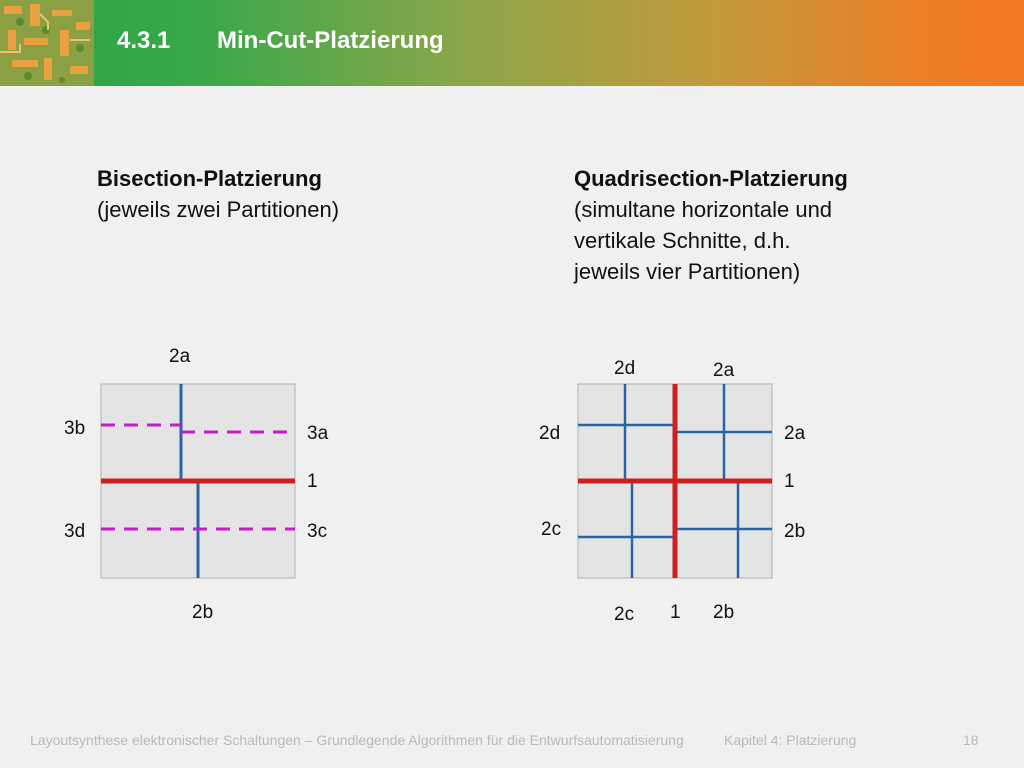 This screenshot has height=768, width=1024. What do you see at coordinates (202, 612) in the screenshot?
I see `label-2b: 2b` at bounding box center [202, 612].